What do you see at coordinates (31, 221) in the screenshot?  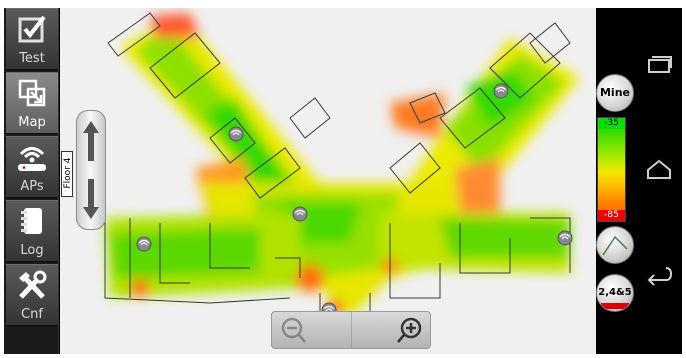 I see `notebook-icon` at bounding box center [31, 221].